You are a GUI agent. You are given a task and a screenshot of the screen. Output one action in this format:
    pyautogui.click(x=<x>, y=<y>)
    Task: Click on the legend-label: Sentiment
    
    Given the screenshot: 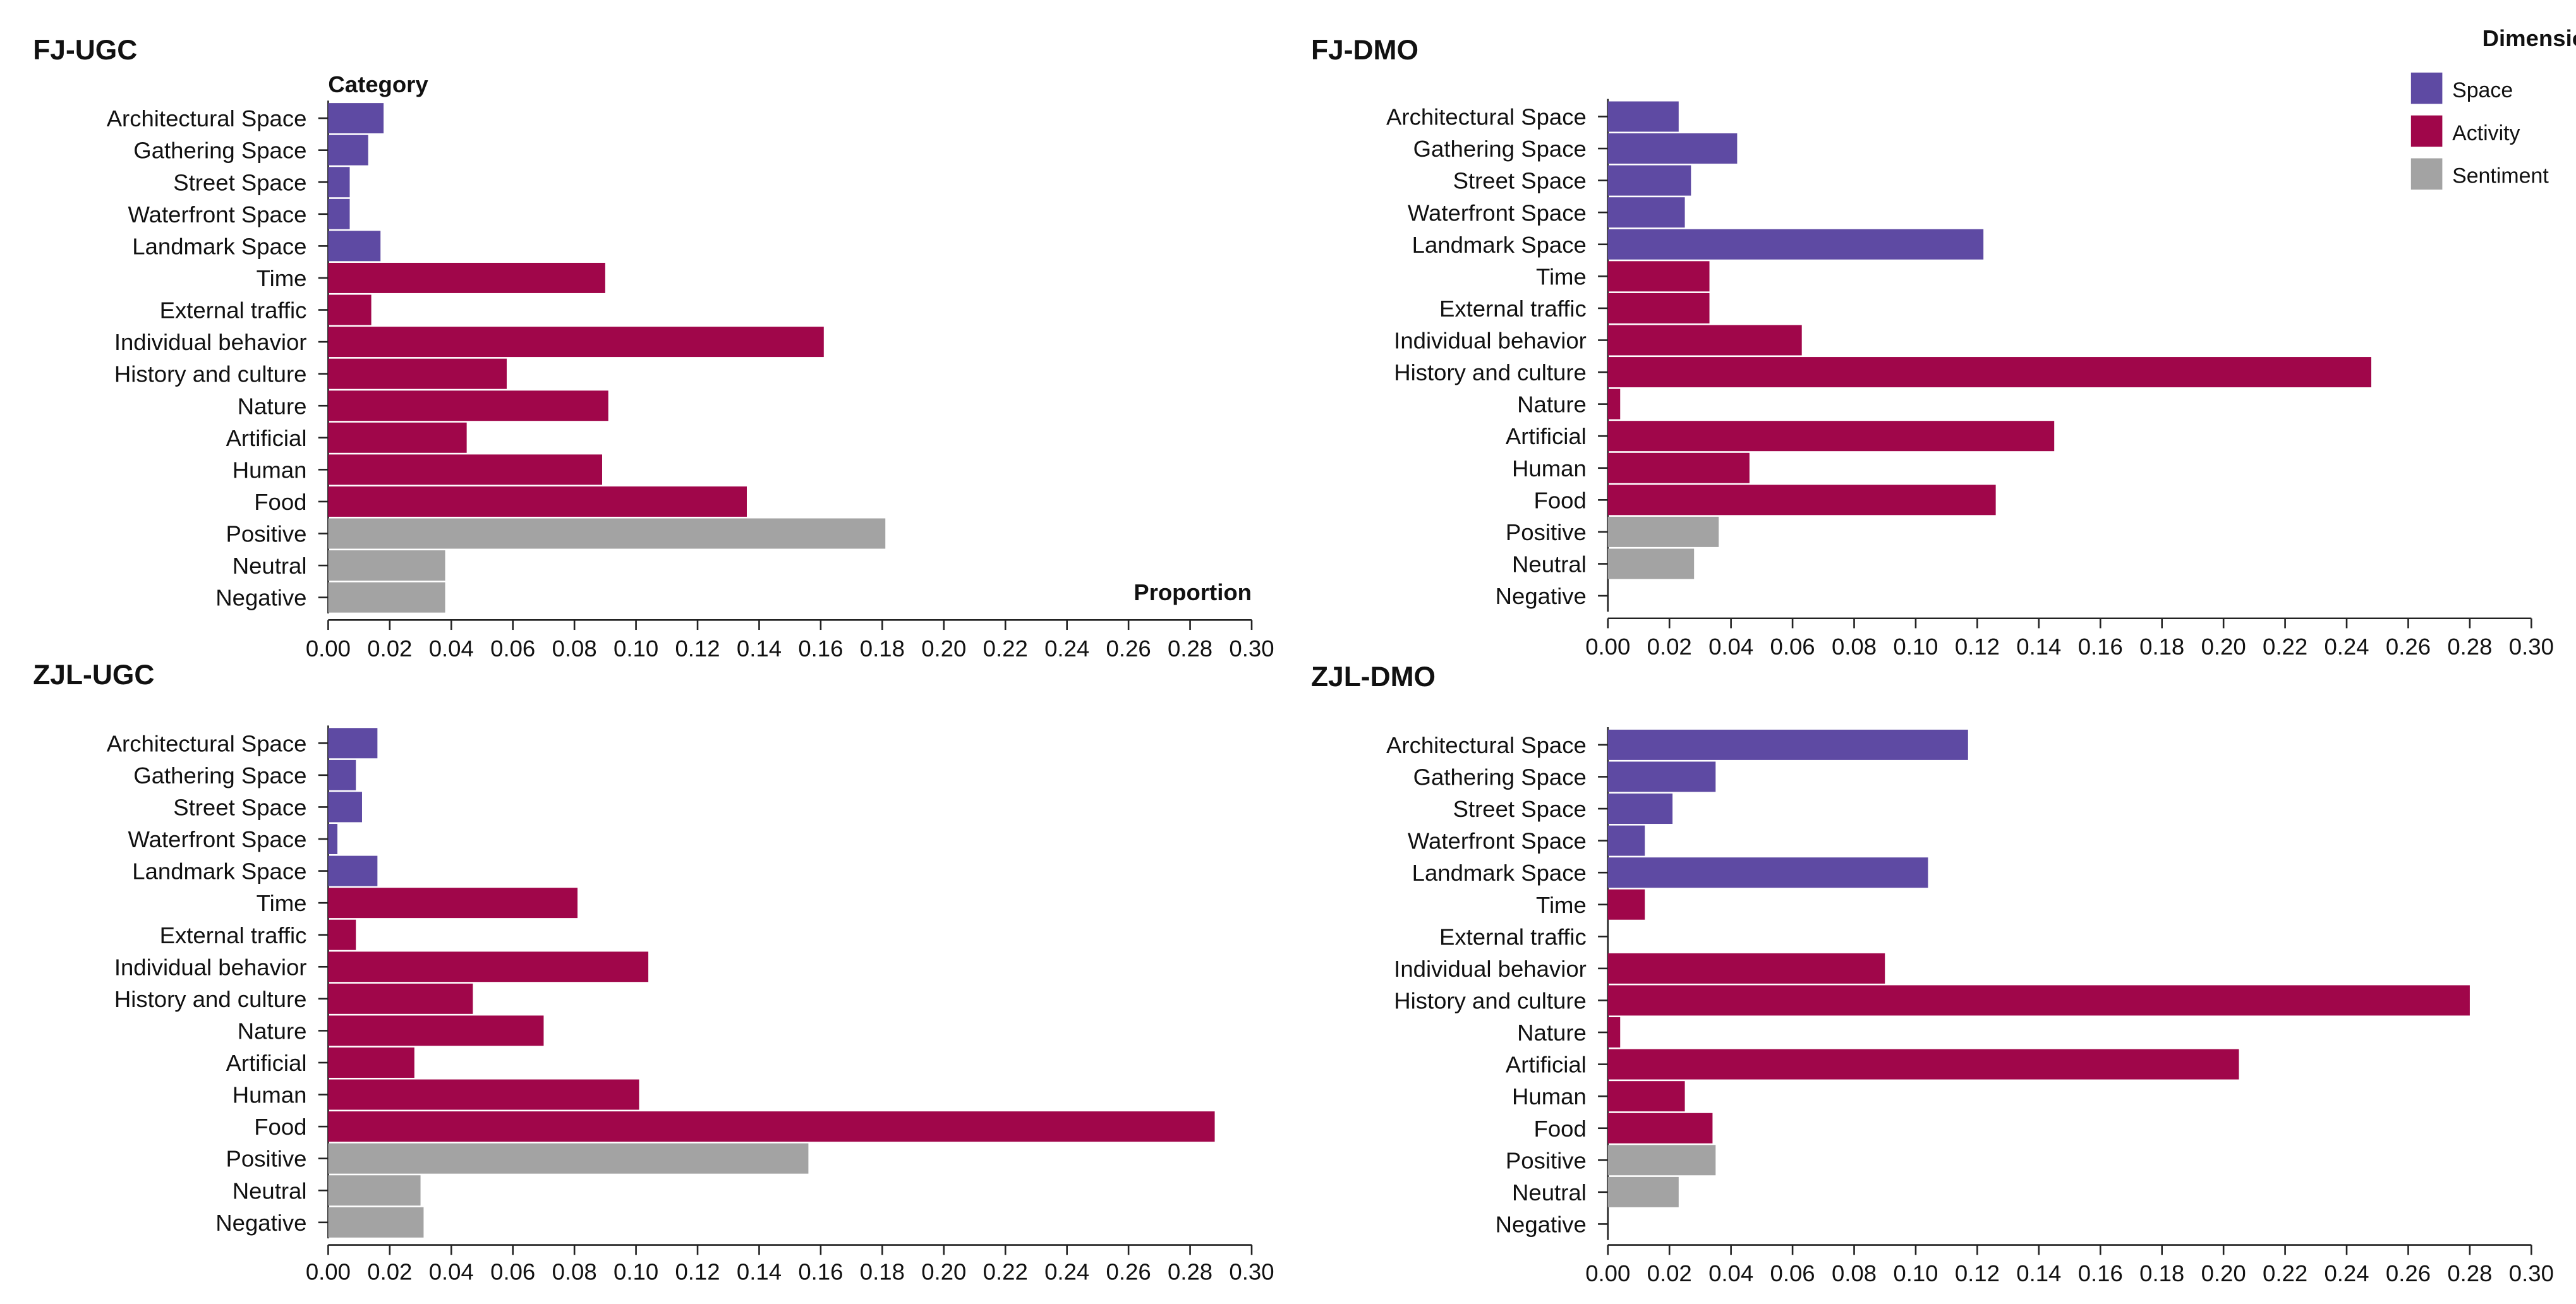 What is the action you would take?
    pyautogui.click(x=2500, y=176)
    